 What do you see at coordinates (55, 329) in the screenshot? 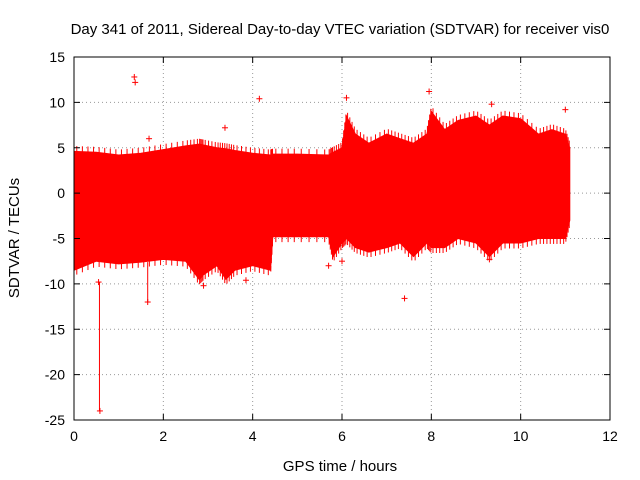
I see `y-tick-label: -15` at bounding box center [55, 329].